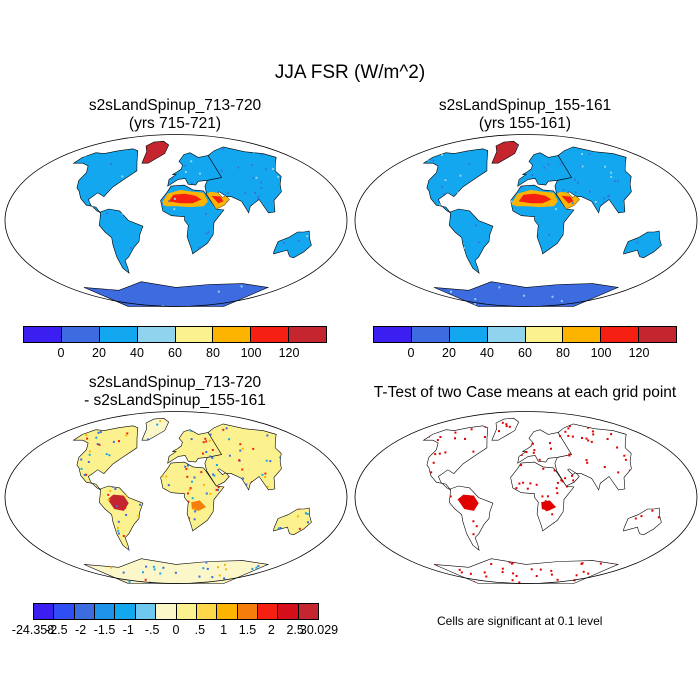 Image resolution: width=700 pixels, height=700 pixels. Describe the element at coordinates (33, 630) in the screenshot. I see `colorbar-tick-label: -24.358` at that location.